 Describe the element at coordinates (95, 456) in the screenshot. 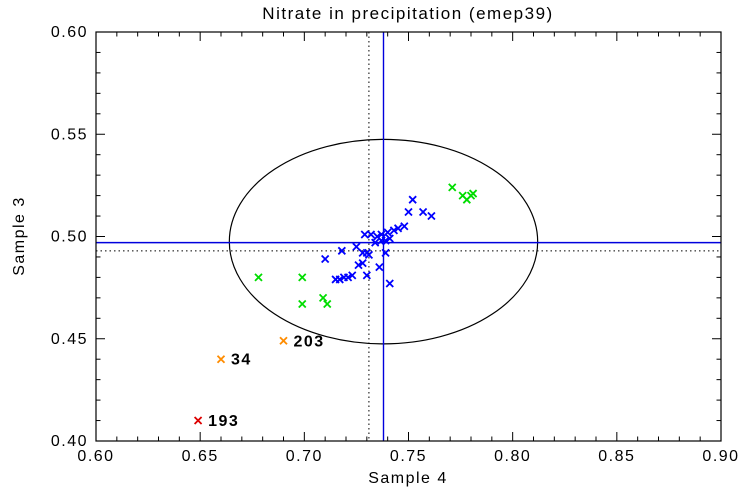

I see `x-tick-label: 0.60` at that location.